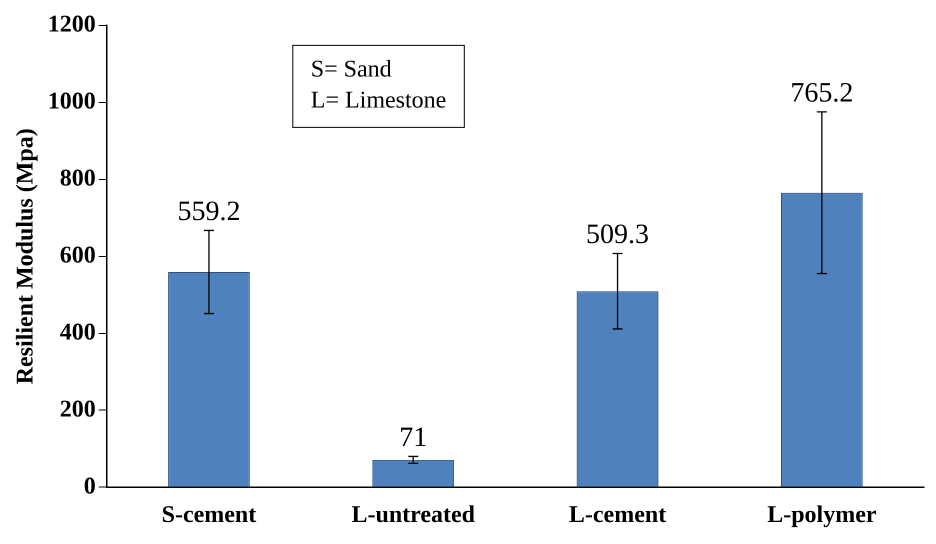 This screenshot has width=936, height=544. Describe the element at coordinates (78, 409) in the screenshot. I see `y-tick-label: 200` at that location.